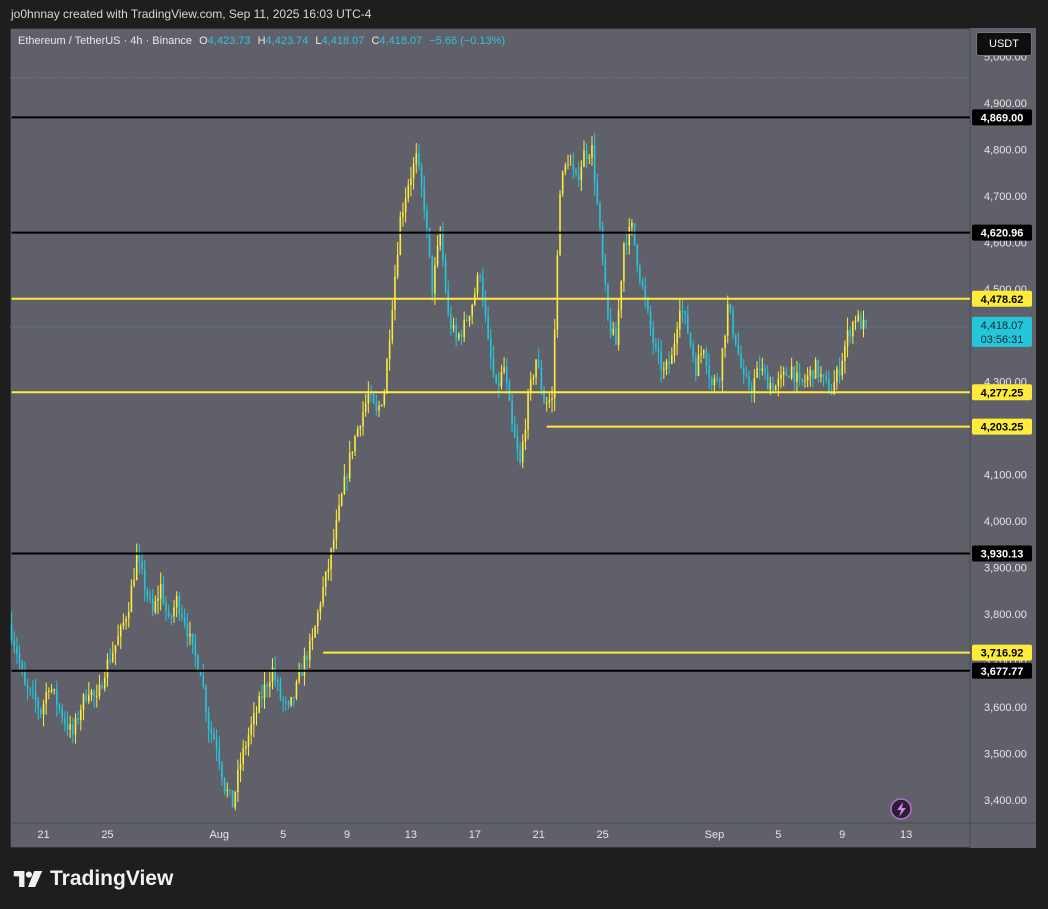  I want to click on x-tick-label: Aug, so click(219, 835).